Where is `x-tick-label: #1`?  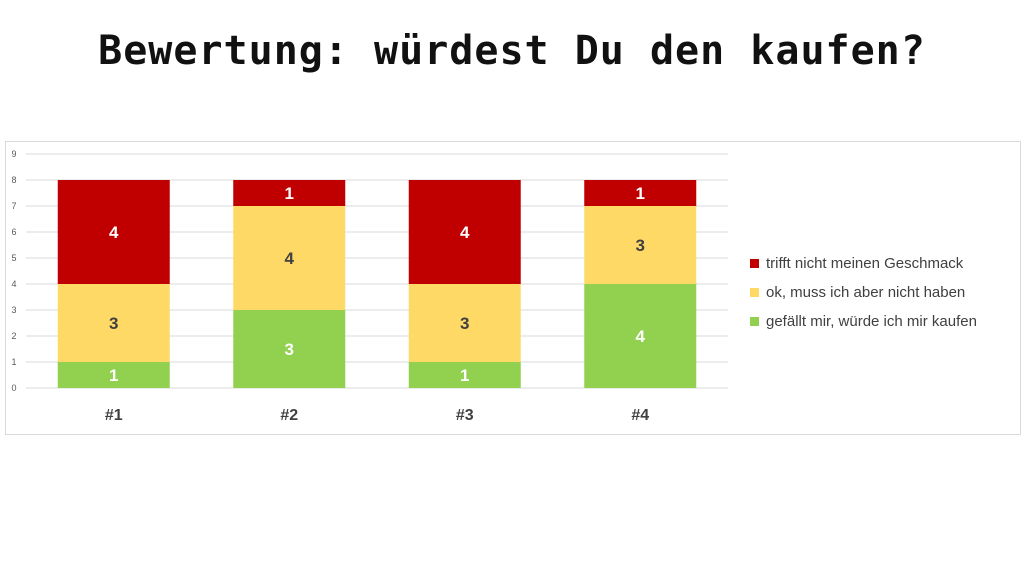
x-tick-label: #1 is located at coordinates (114, 415).